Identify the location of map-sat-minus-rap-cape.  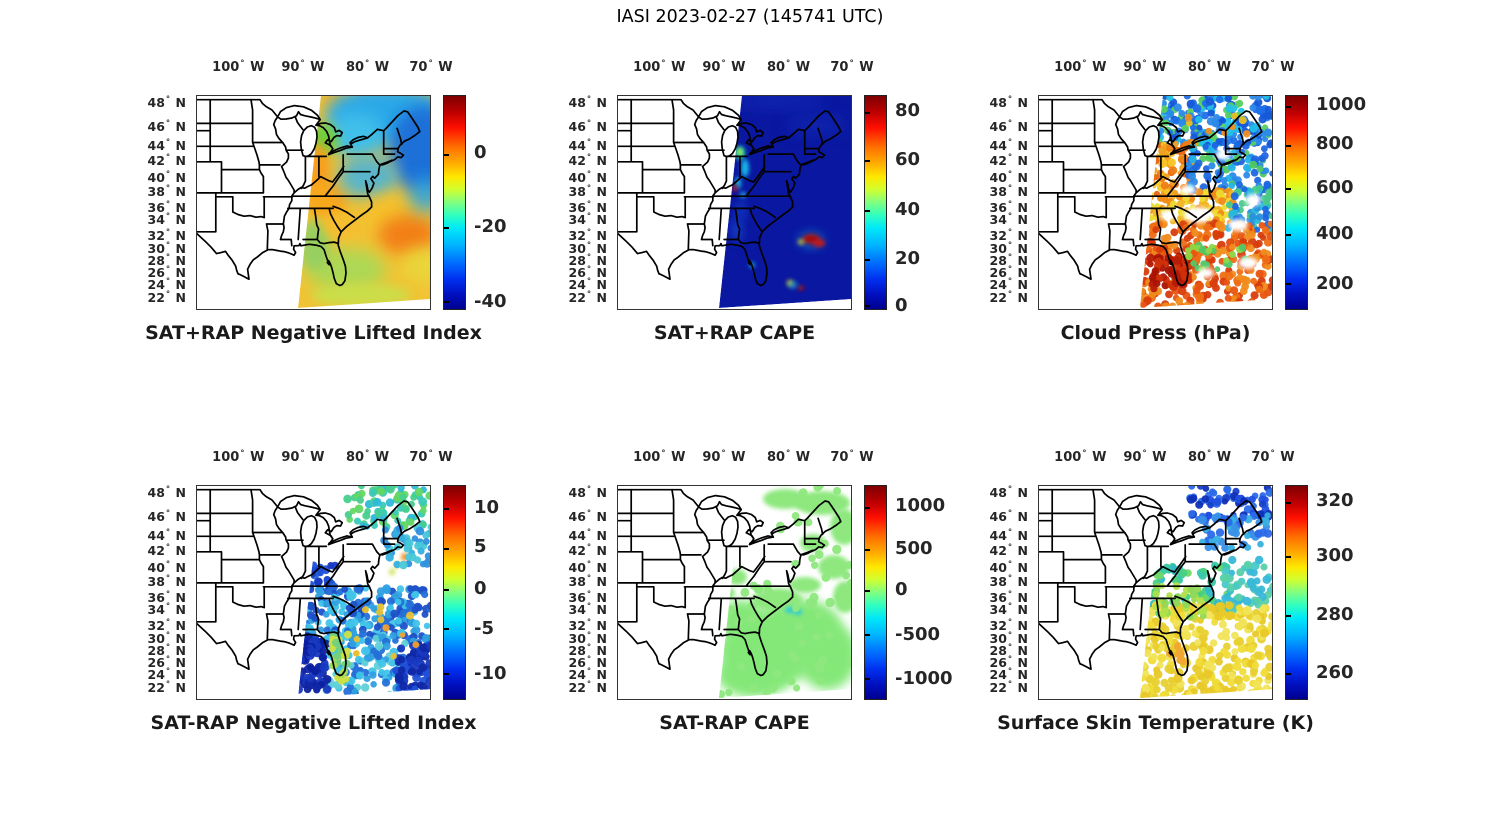
(734, 592).